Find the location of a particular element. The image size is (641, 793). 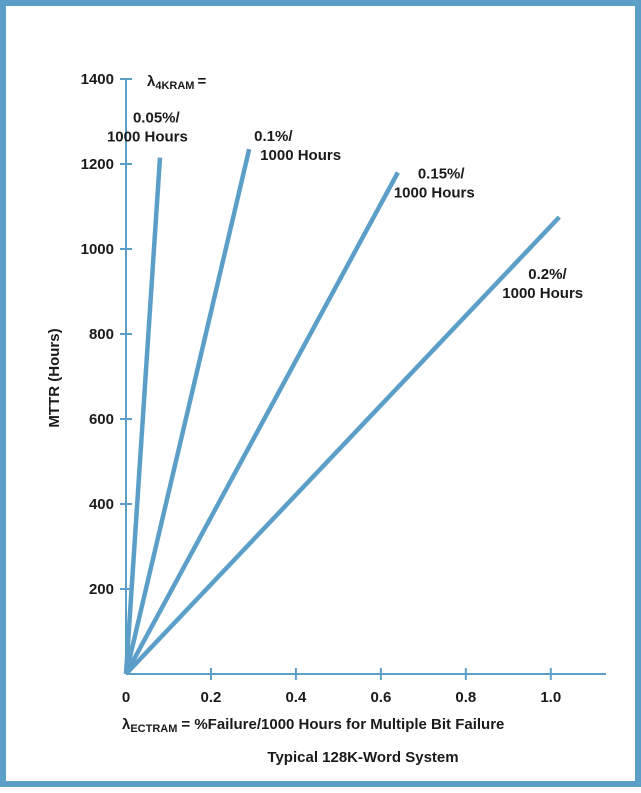

x-tick-label: 0.8 is located at coordinates (465, 697).